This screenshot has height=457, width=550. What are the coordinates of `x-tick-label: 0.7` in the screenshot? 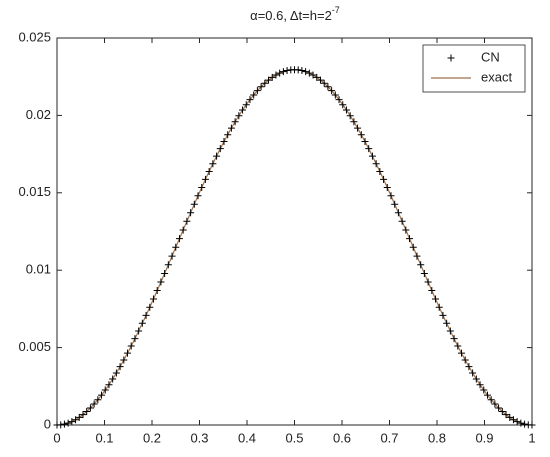 It's located at (389, 437).